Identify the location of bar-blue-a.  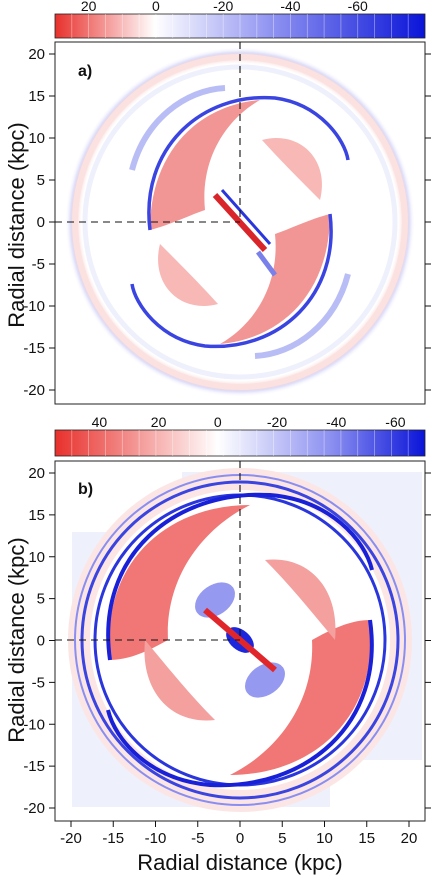
(246, 217).